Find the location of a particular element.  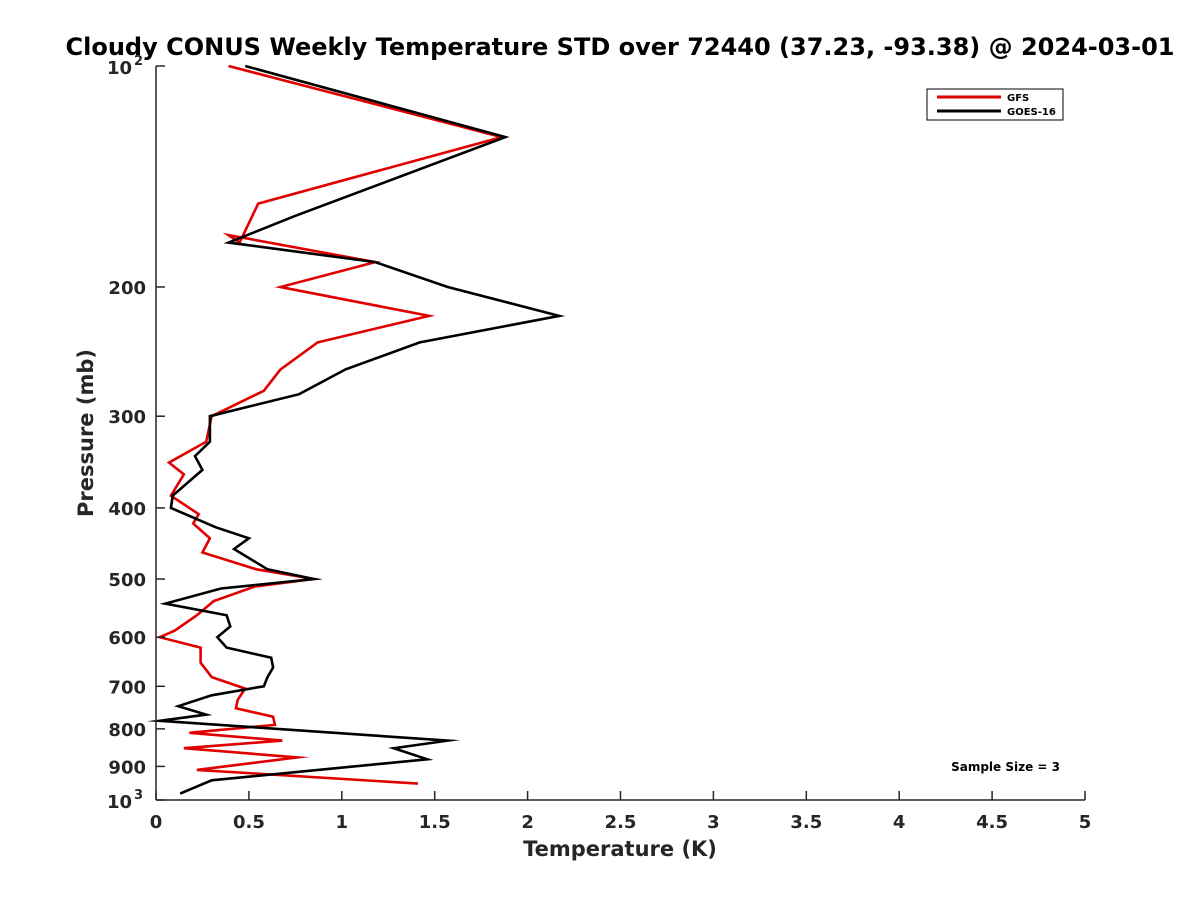

legend: GFS GOES-16 is located at coordinates (995, 104).